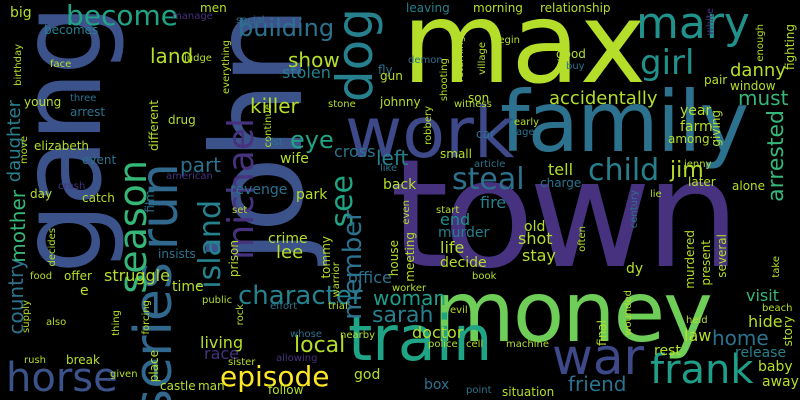 This screenshot has height=400, width=800. Describe the element at coordinates (425, 60) in the screenshot. I see `word-demon: demon` at that location.